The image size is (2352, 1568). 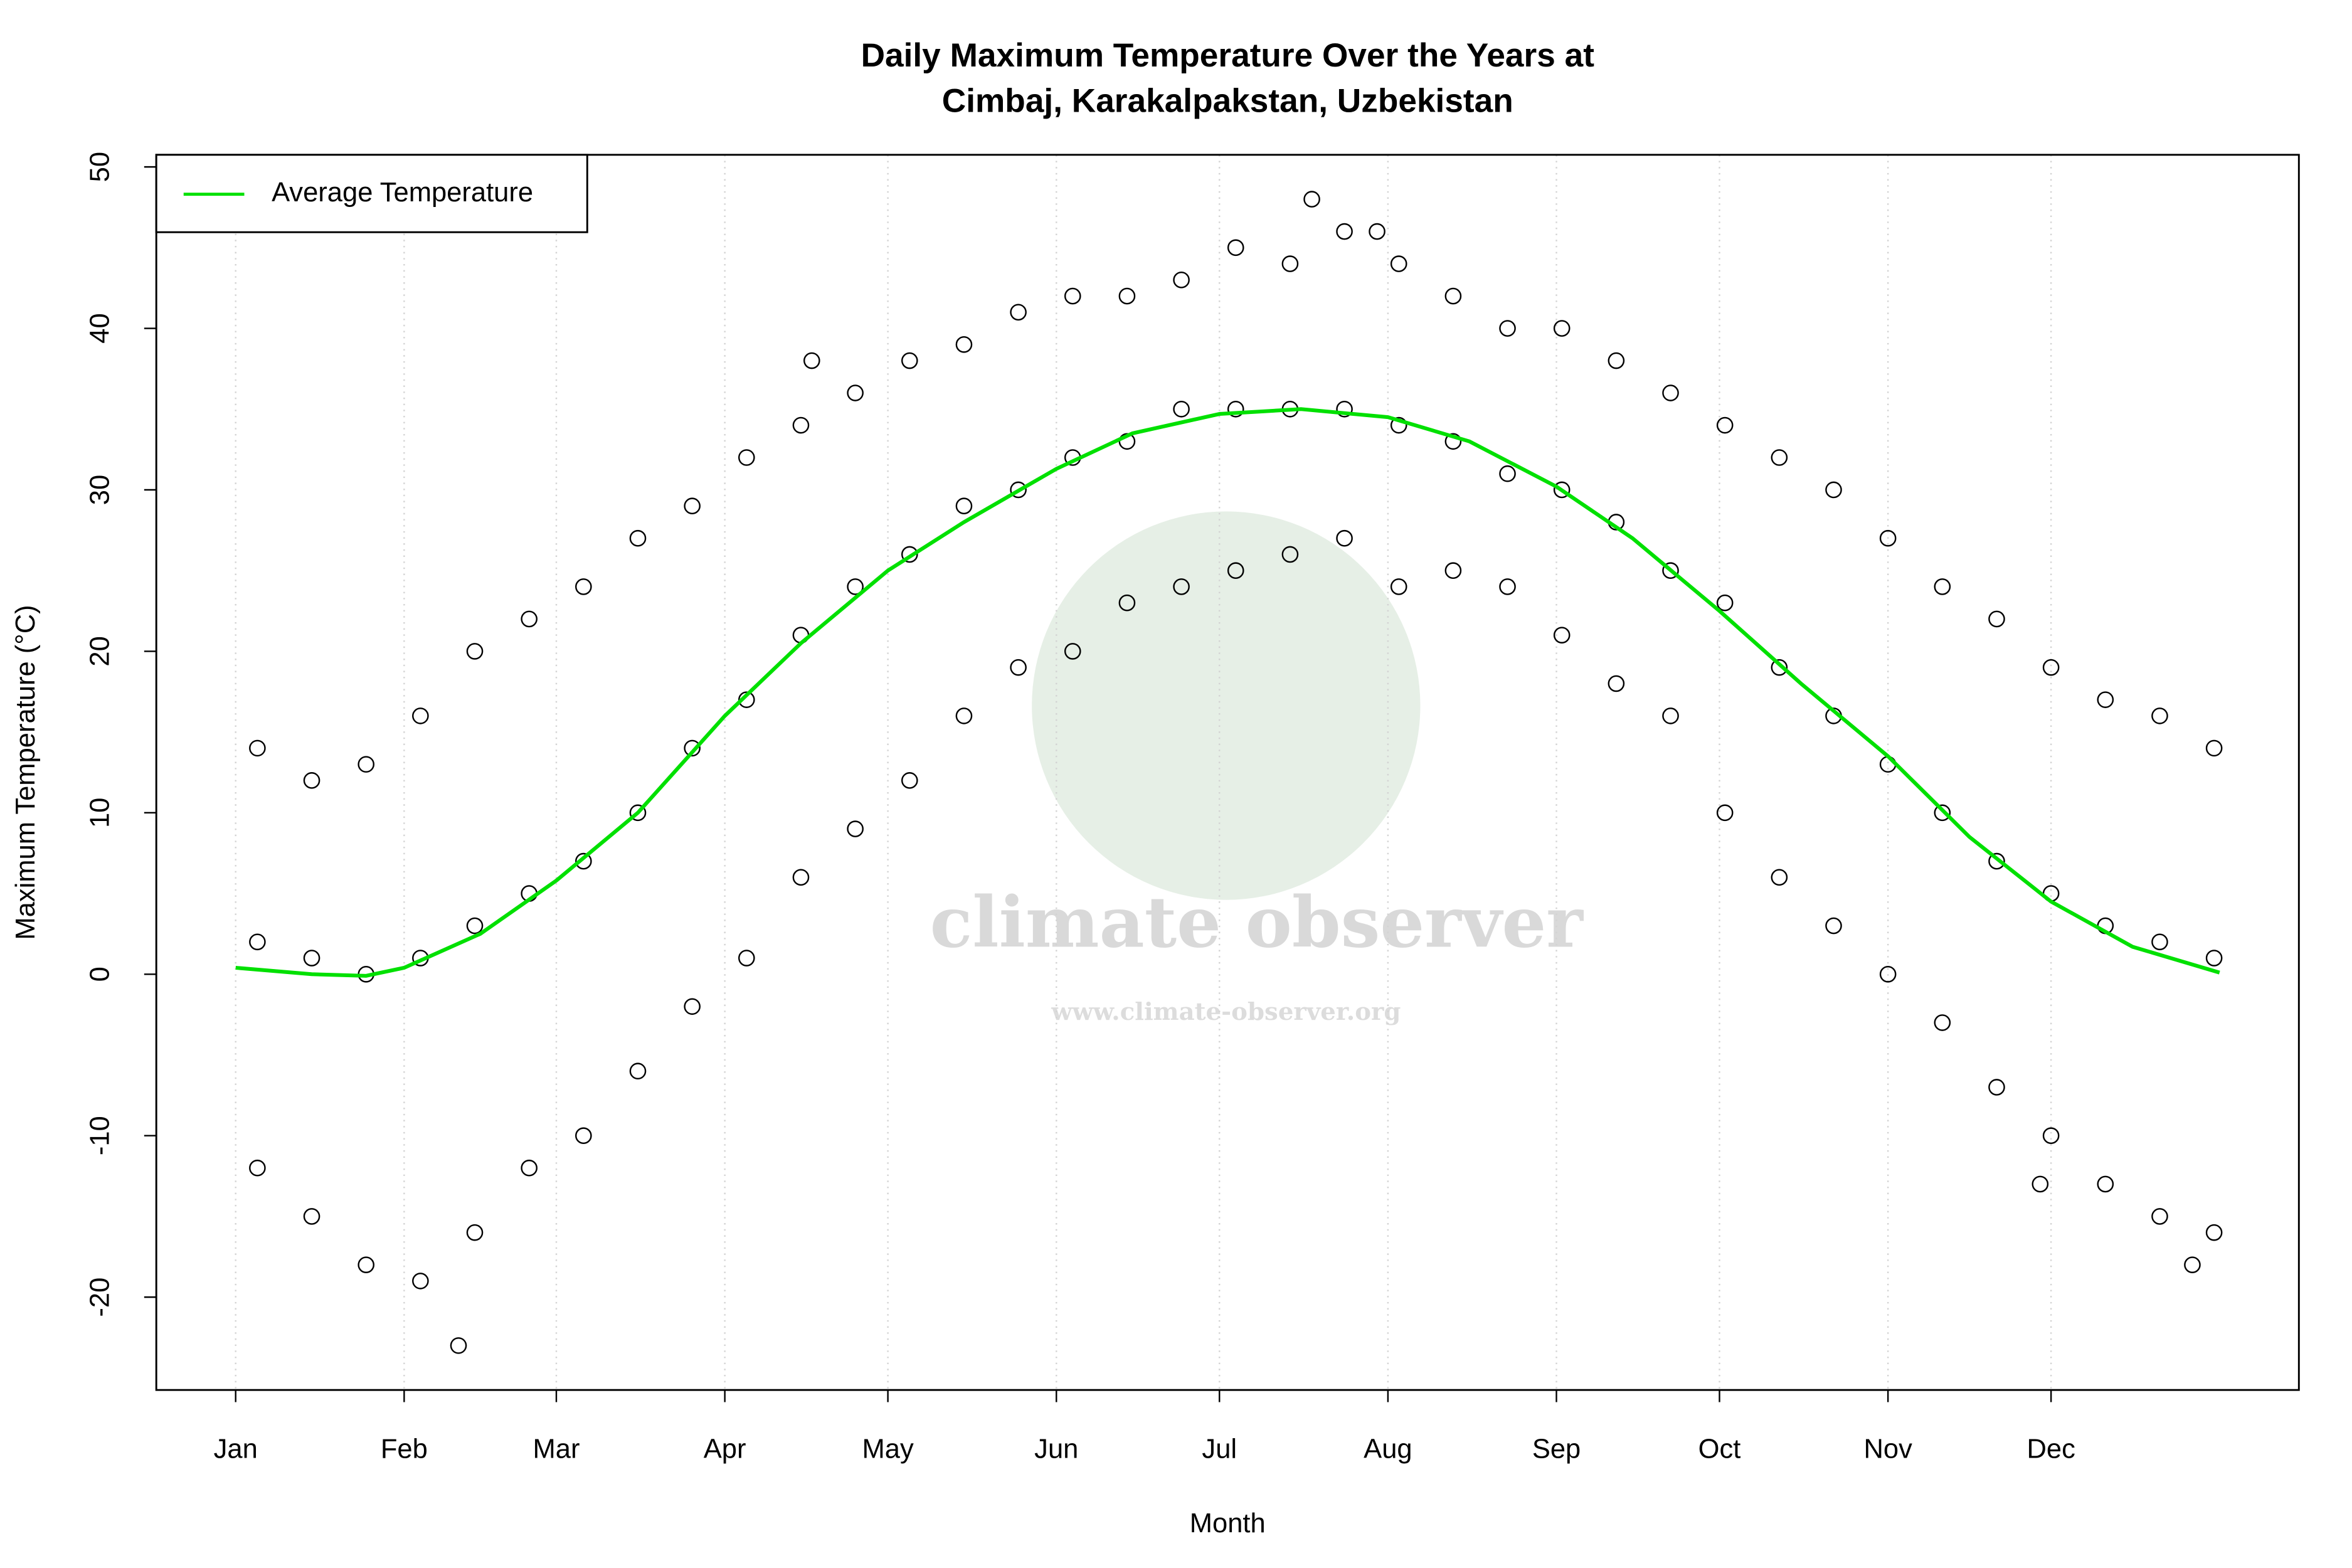 What do you see at coordinates (100, 1135) in the screenshot?
I see `y-tick-label: -10` at bounding box center [100, 1135].